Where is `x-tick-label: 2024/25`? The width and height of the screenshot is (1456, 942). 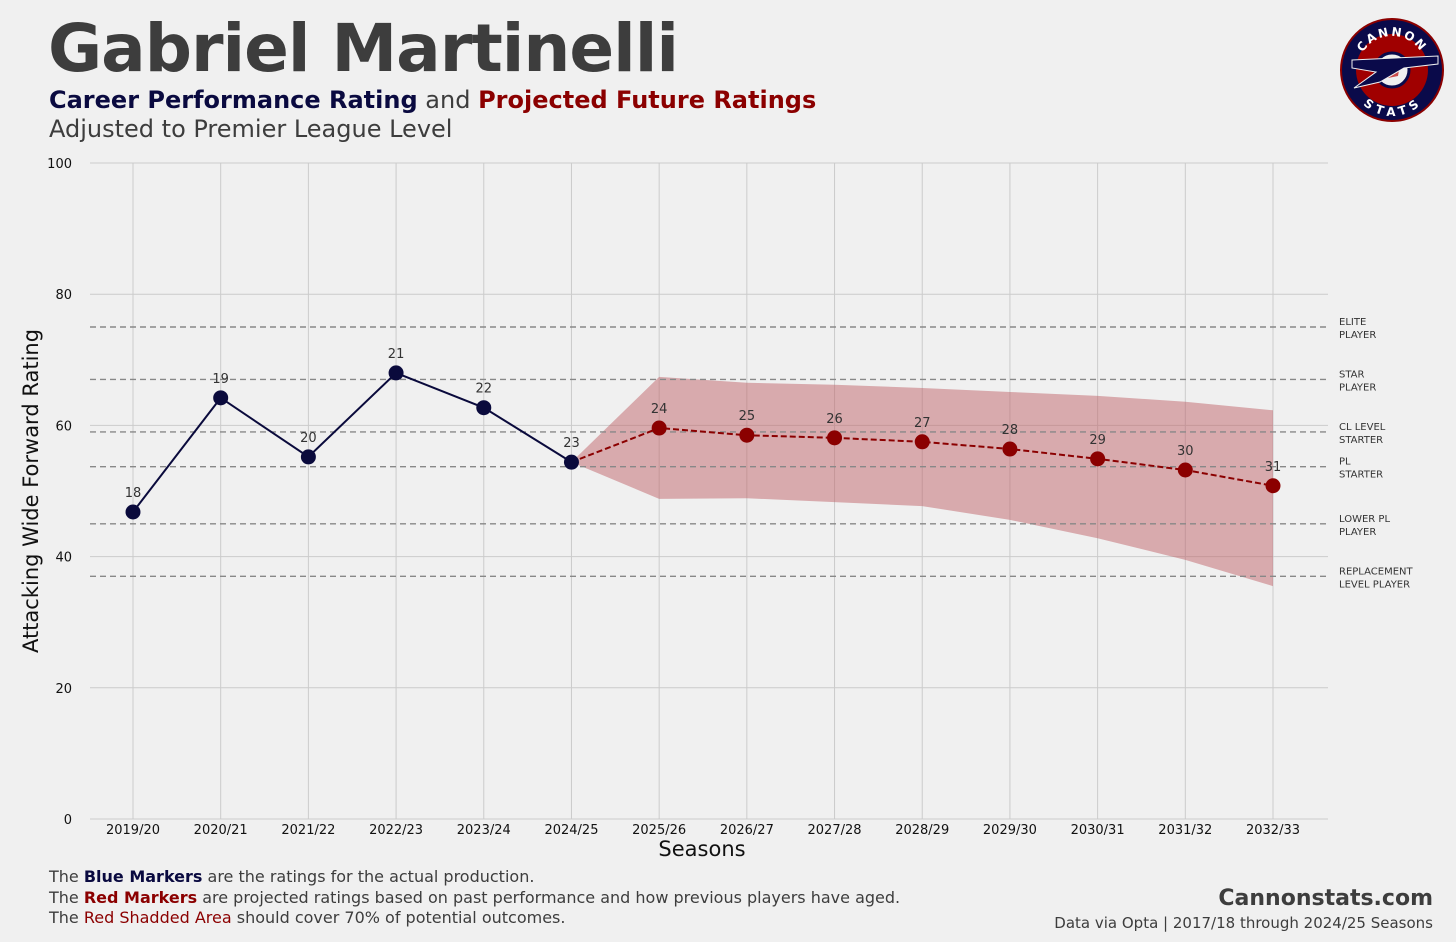
x-tick-label: 2024/25 is located at coordinates (571, 830).